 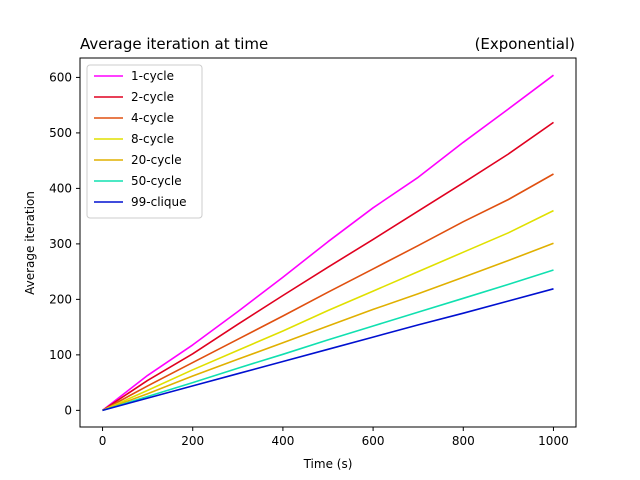 I want to click on y-tick-label: 600, so click(x=60, y=77).